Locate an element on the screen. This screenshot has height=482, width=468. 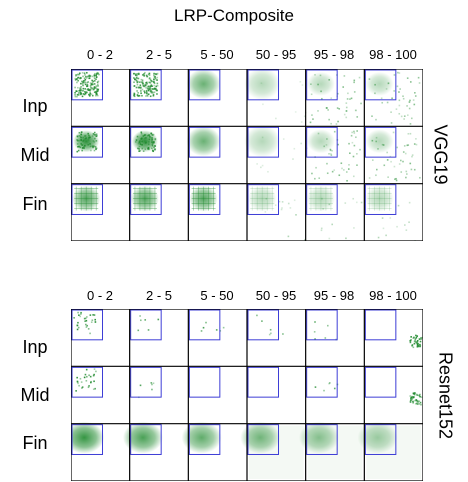
figure-title: LRP-Composite is located at coordinates (234, 15).